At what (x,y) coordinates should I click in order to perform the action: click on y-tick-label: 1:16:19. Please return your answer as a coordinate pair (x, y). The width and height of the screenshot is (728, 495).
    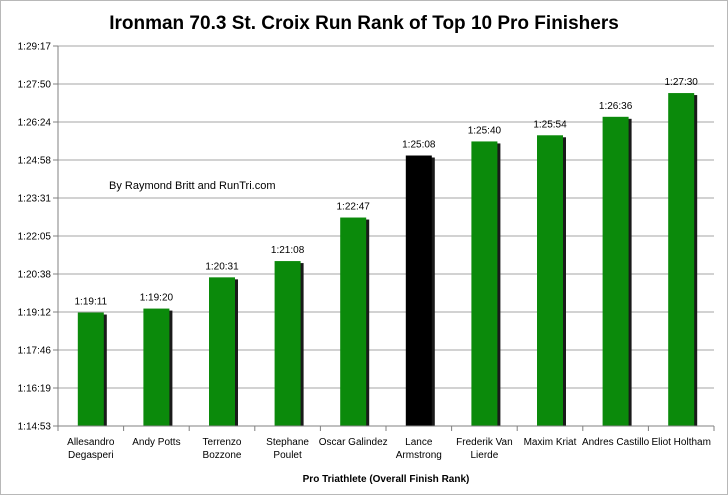
    Looking at the image, I should click on (35, 389).